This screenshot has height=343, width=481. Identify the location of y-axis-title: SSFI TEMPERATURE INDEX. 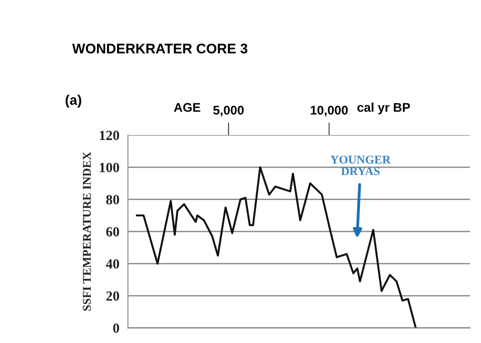
(86, 231).